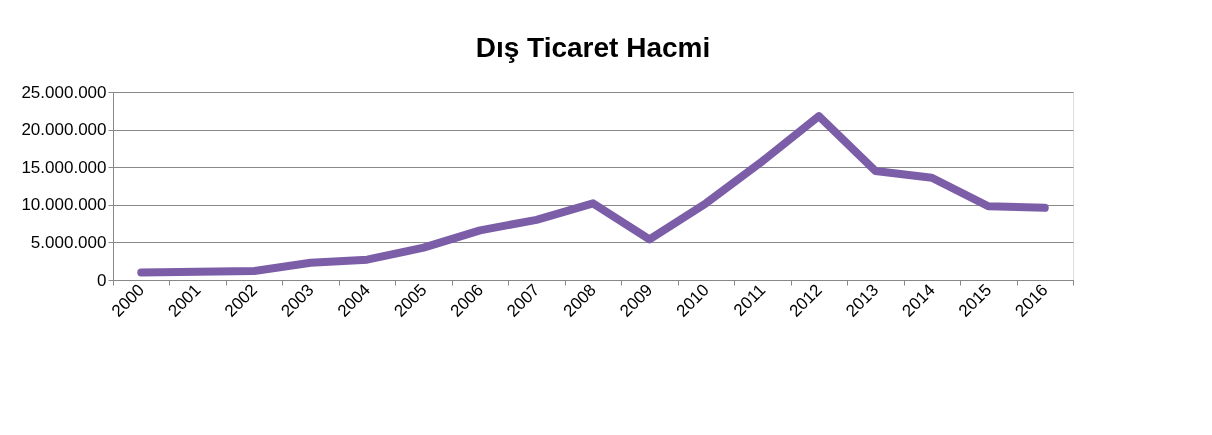 This screenshot has width=1212, height=435. I want to click on y-tick-label: 15.000.000, so click(64, 167).